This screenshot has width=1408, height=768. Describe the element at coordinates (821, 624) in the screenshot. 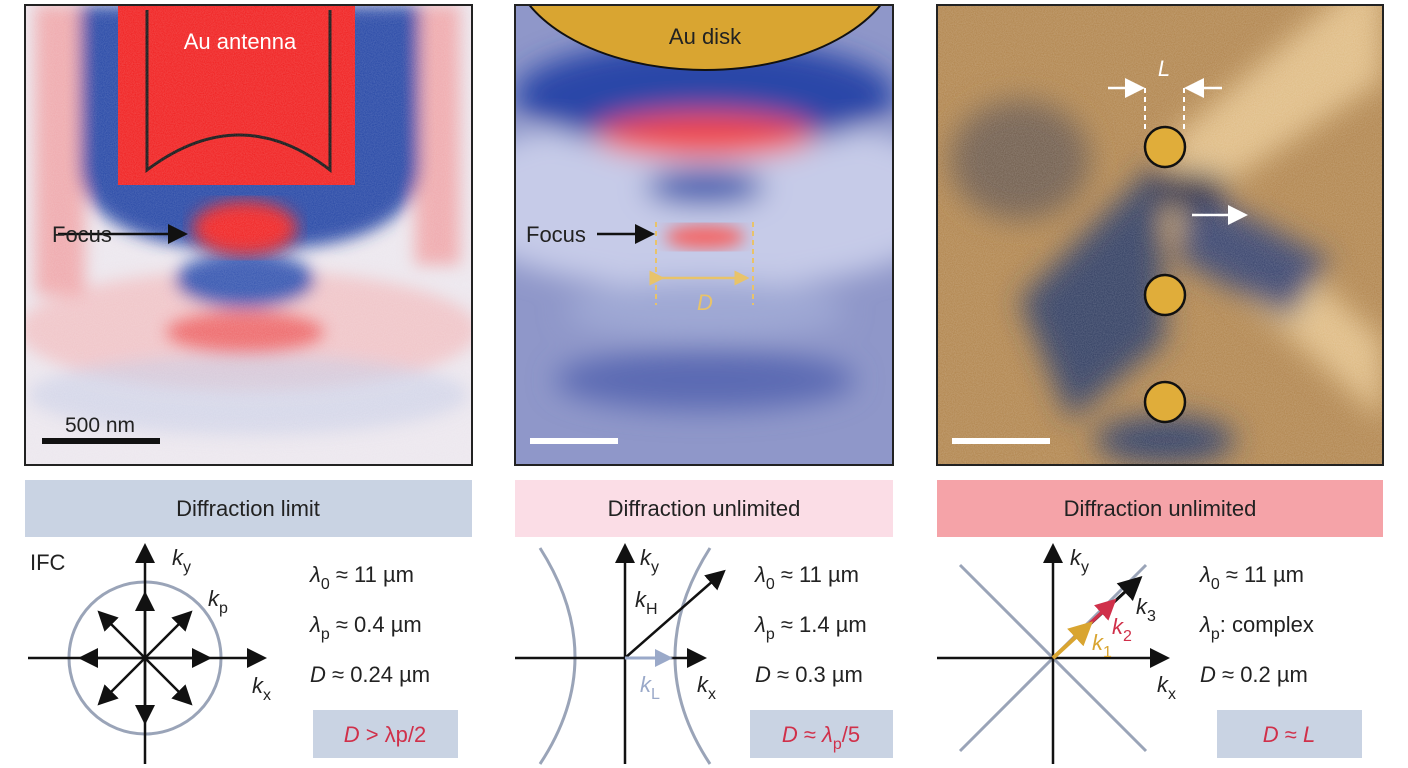

I see `text-segment: ≈ 1.4 µm` at that location.